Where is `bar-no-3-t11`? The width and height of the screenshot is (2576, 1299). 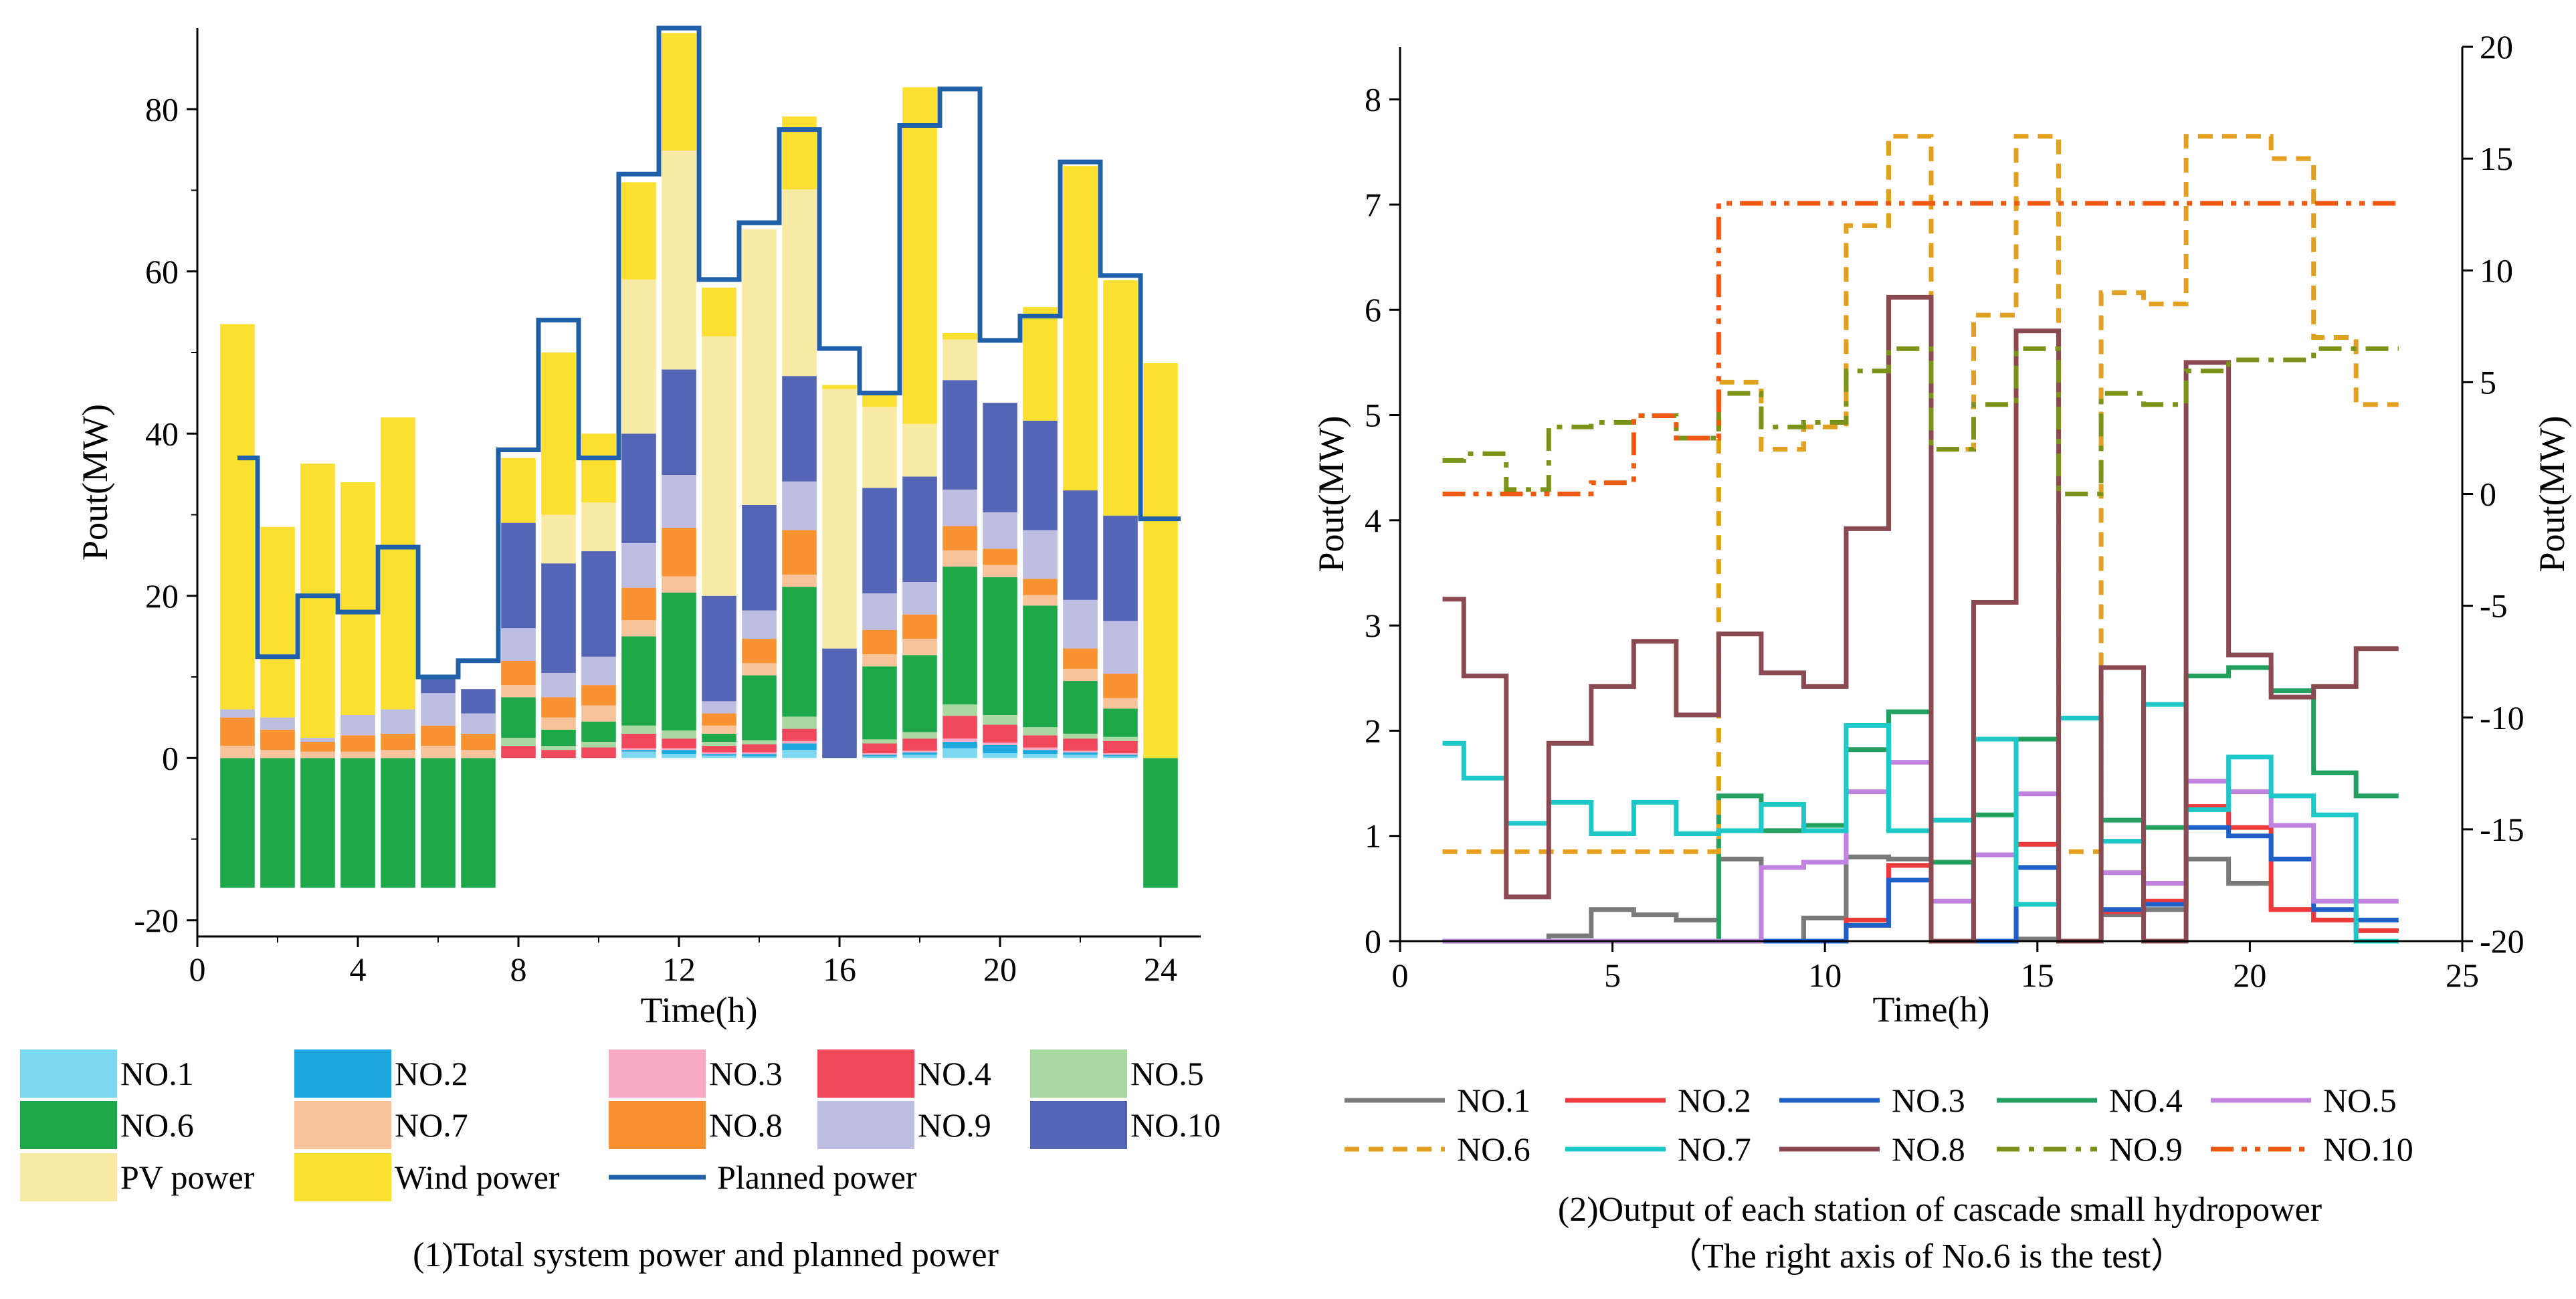
bar-no-3-t11 is located at coordinates (638, 750).